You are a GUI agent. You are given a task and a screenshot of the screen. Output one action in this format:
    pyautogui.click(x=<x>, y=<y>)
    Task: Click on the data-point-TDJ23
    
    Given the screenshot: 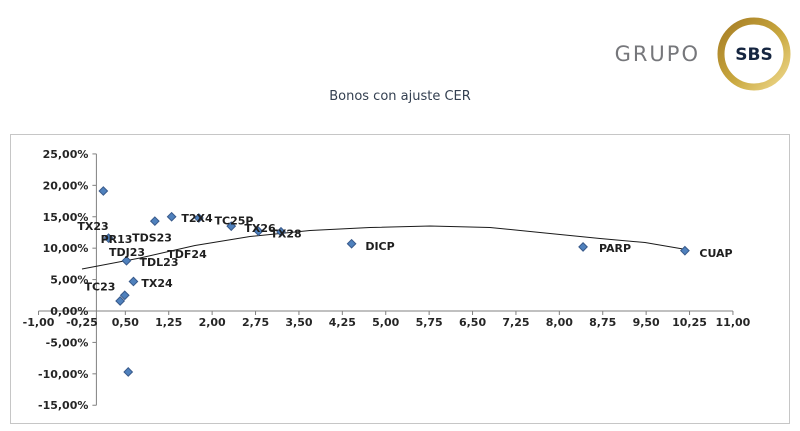 What is the action you would take?
    pyautogui.click(x=120, y=301)
    